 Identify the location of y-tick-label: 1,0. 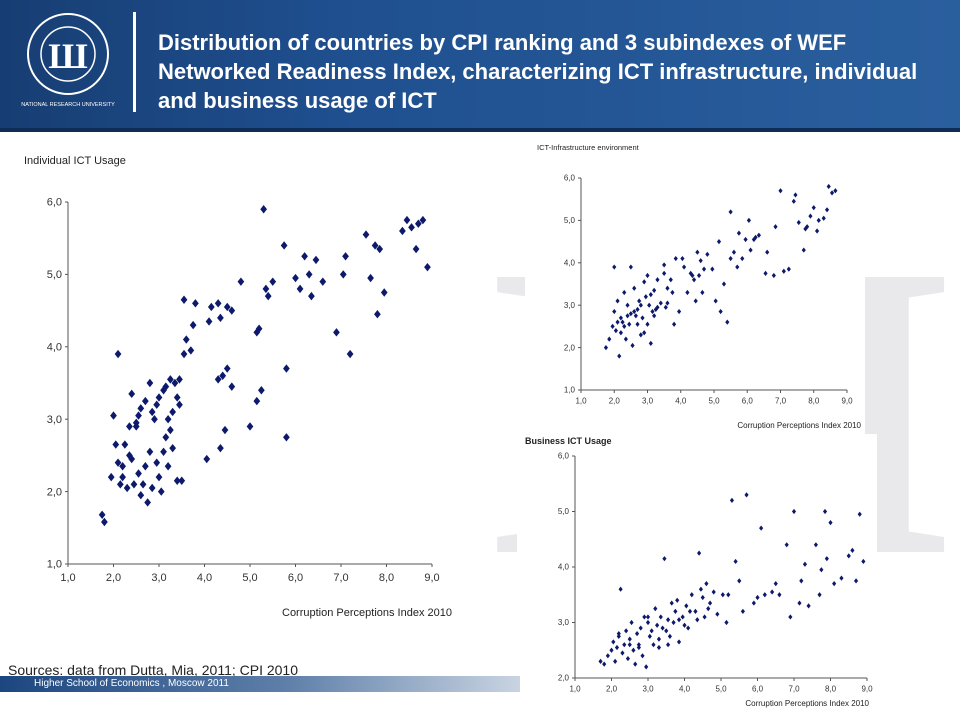
(54, 565).